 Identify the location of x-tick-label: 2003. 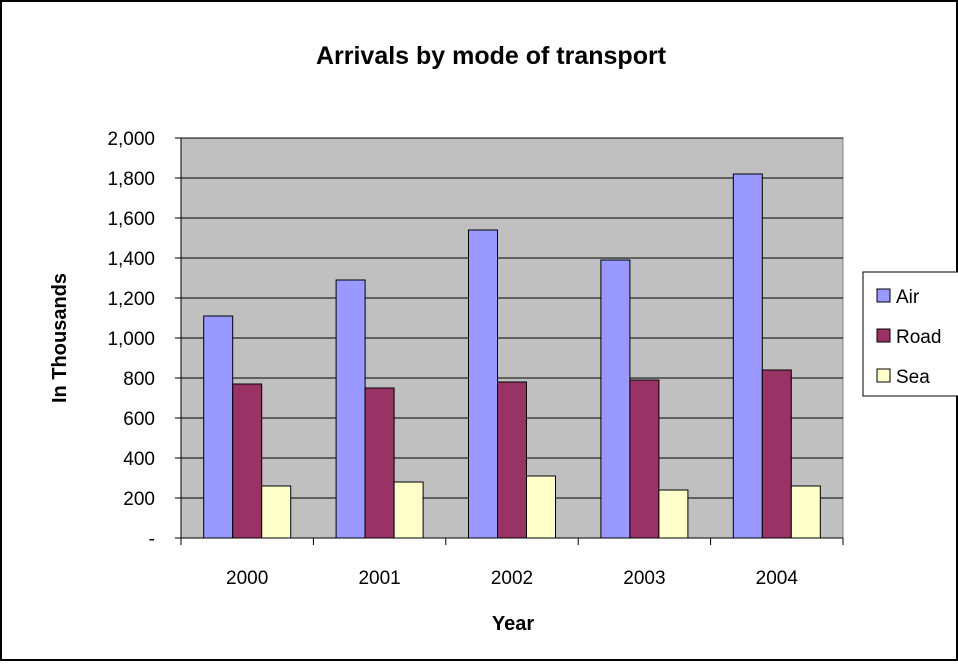
(644, 578).